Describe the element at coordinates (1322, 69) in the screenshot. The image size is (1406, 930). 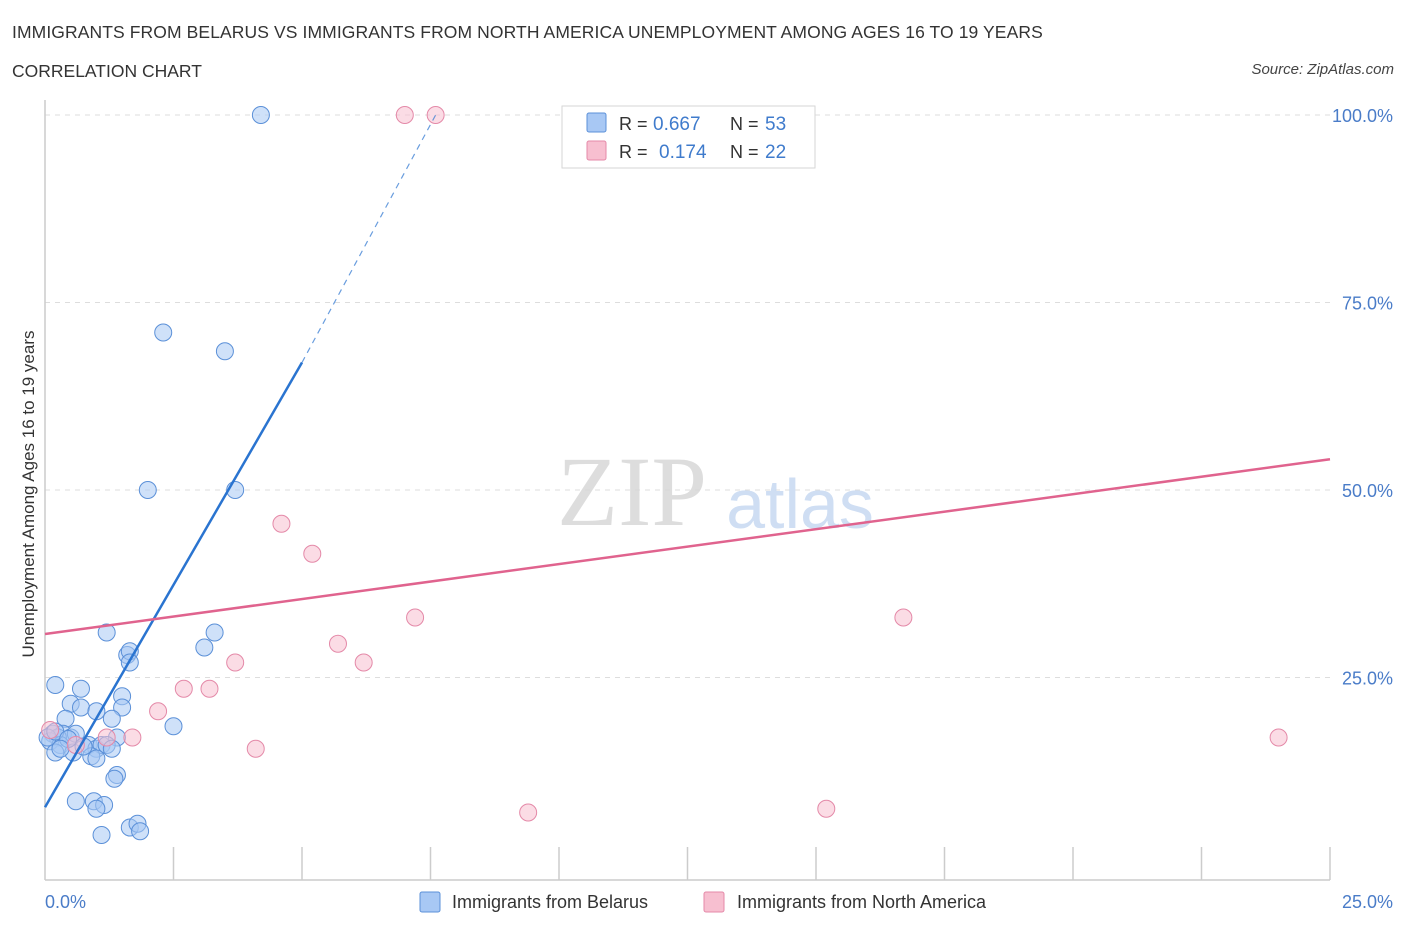
I see `source-label: Source: ZipAtlas.com` at that location.